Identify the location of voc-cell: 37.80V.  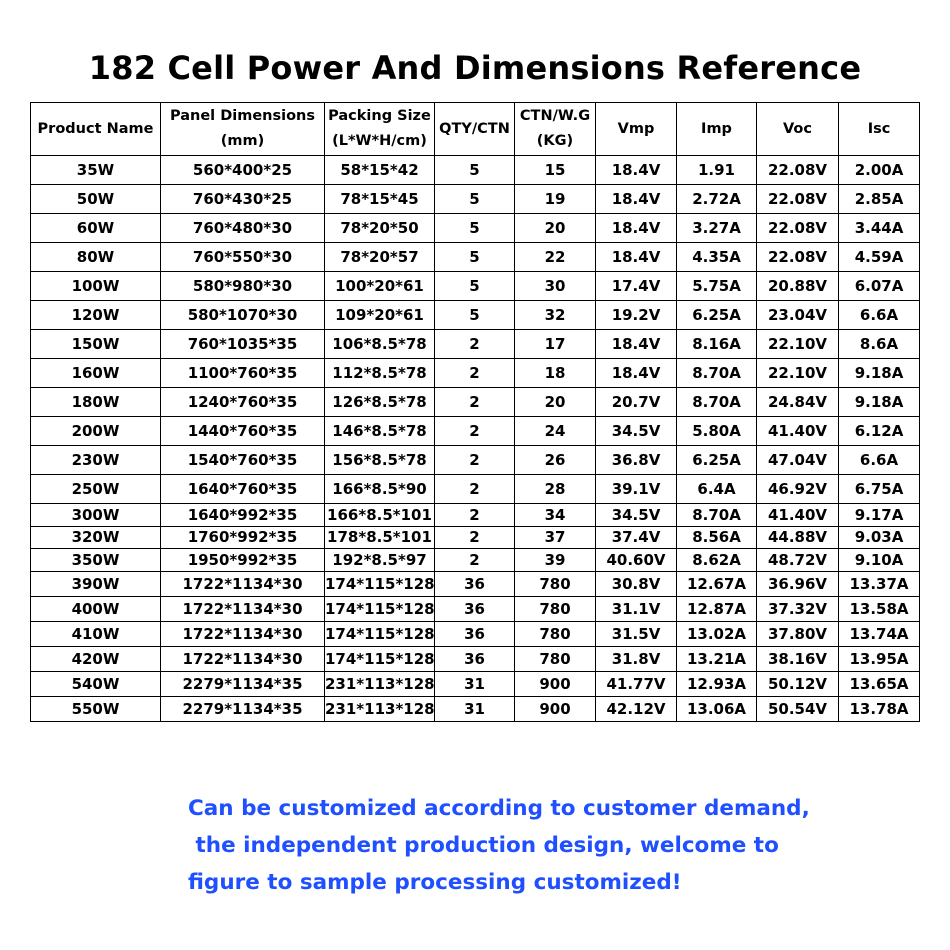
(797, 633).